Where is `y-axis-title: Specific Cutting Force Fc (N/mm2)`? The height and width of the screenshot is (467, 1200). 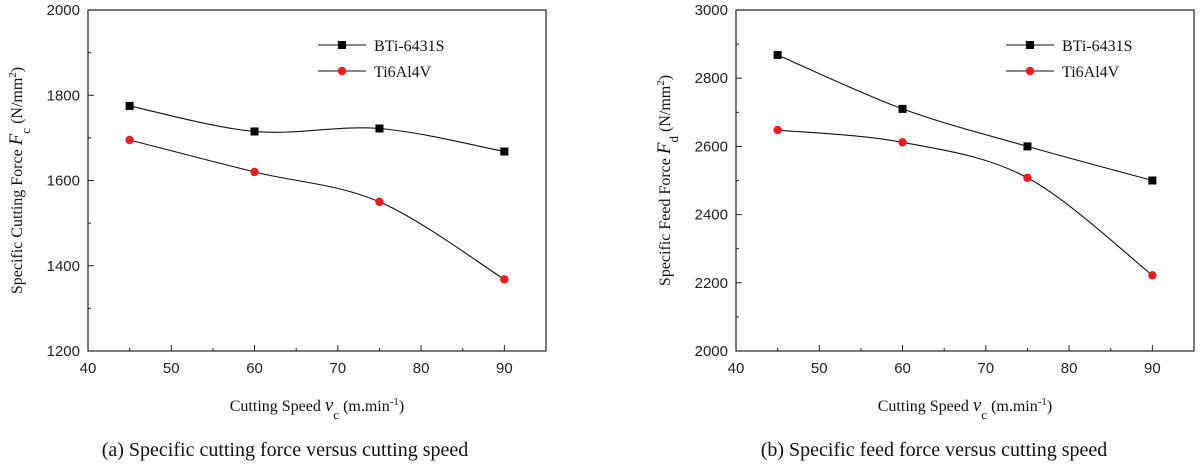
y-axis-title: Specific Cutting Force Fc (N/mm2) is located at coordinates (19, 180).